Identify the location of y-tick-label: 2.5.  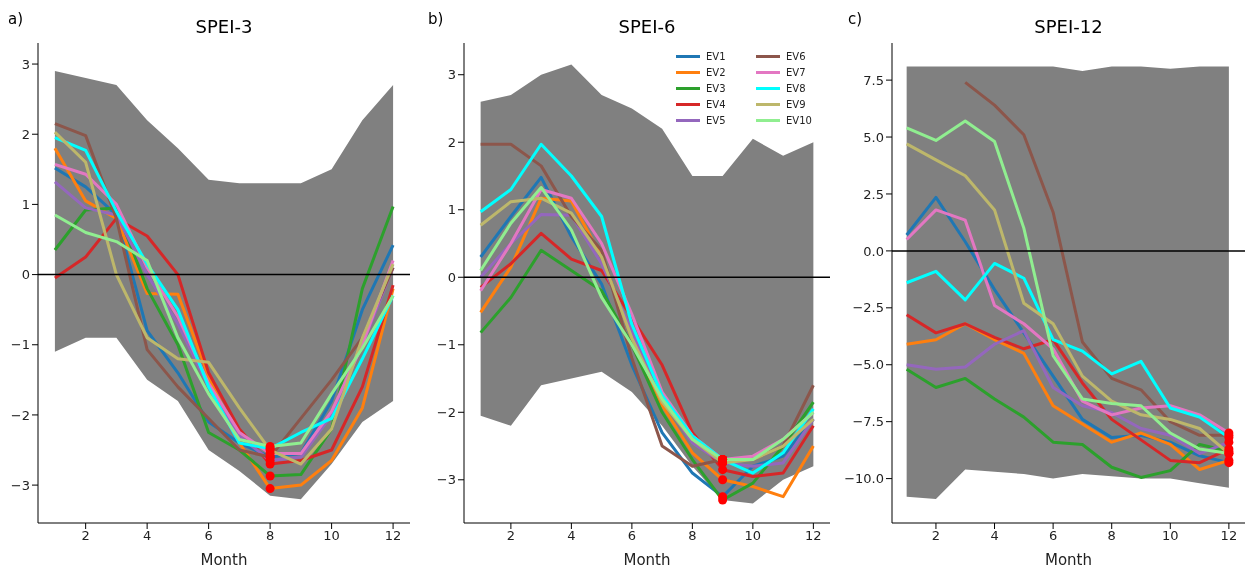
(873, 194).